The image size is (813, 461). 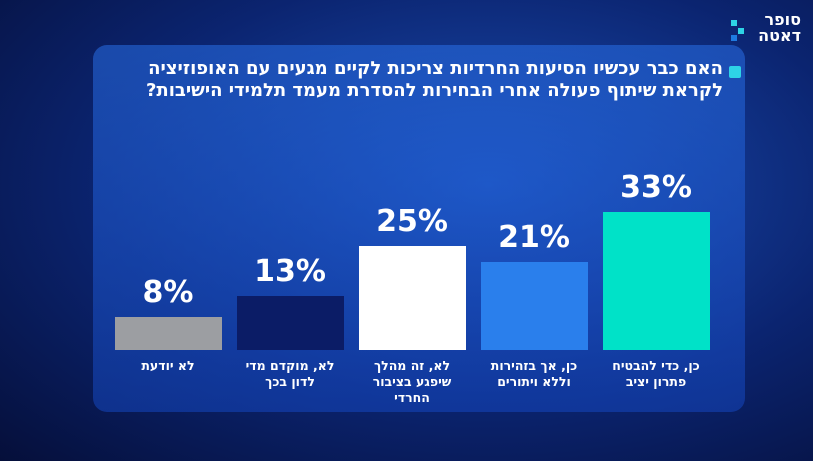 What do you see at coordinates (168, 365) in the screenshot?
I see `category-label: לא יודעת` at bounding box center [168, 365].